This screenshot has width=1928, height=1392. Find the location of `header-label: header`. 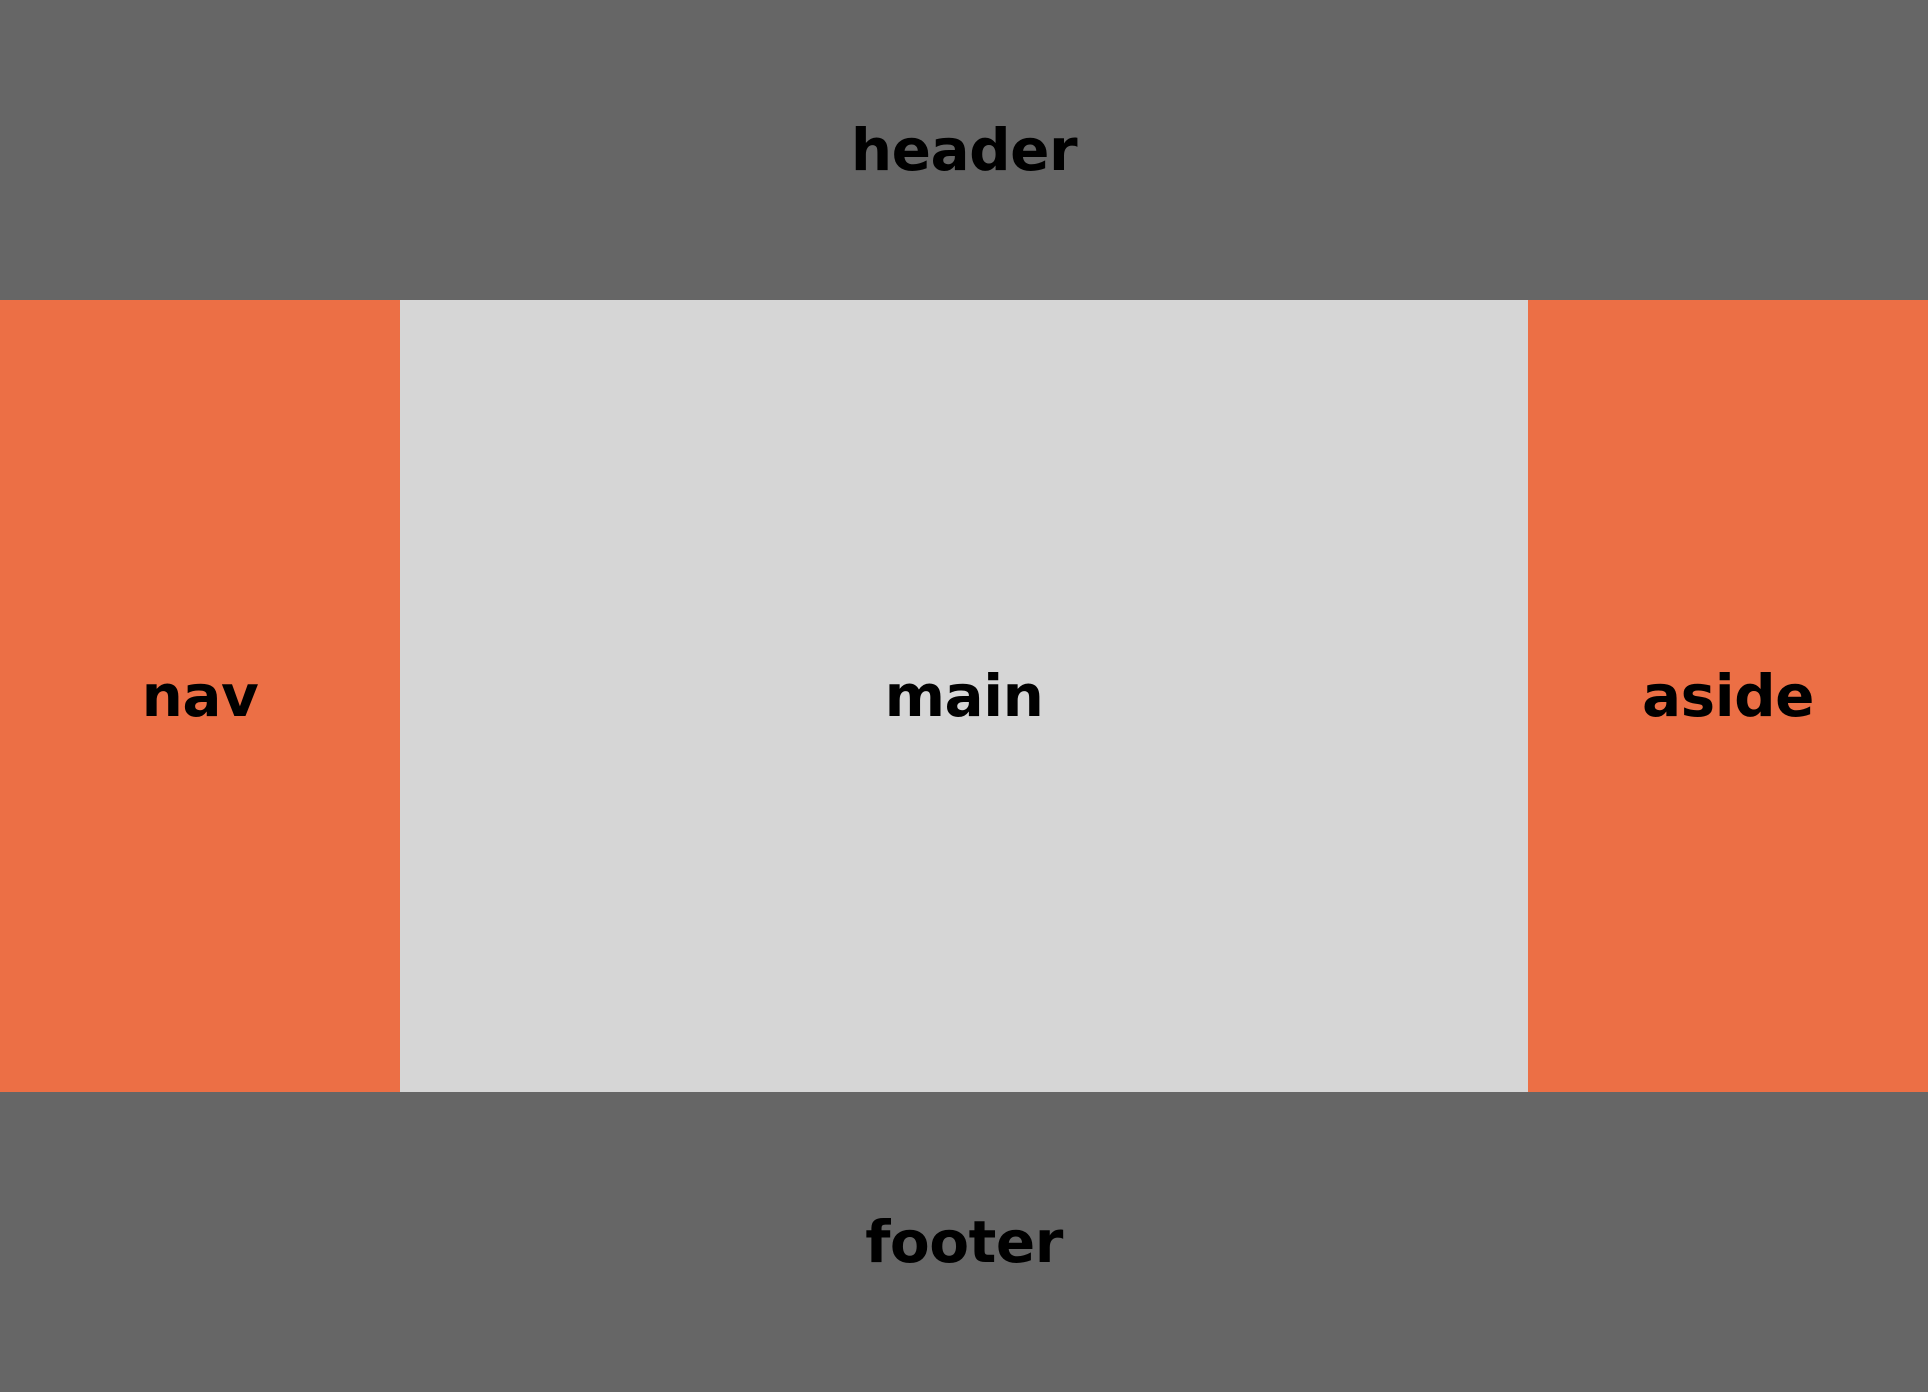

header-label: header is located at coordinates (964, 150).